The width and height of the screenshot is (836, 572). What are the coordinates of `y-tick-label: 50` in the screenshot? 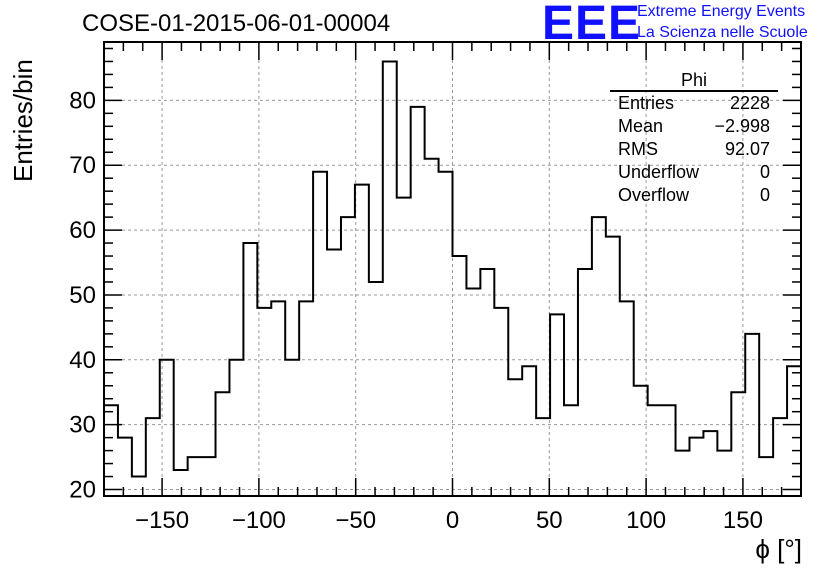 It's located at (82, 295).